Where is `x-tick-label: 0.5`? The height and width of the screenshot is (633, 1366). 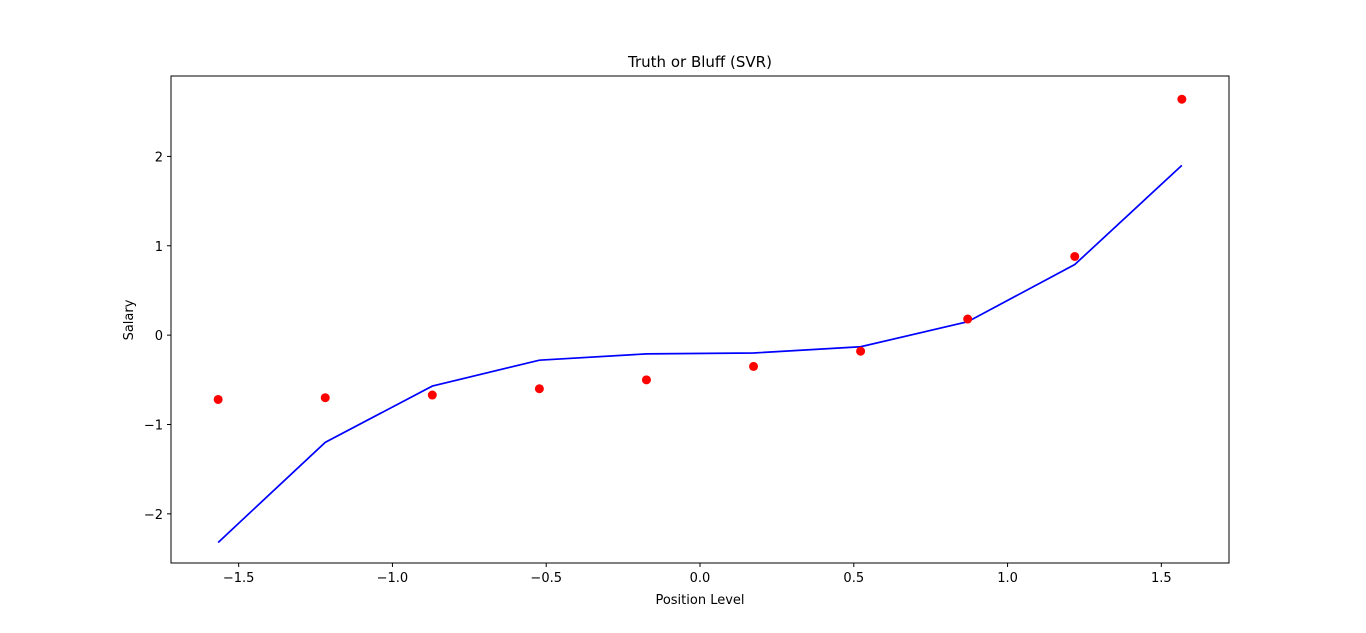
x-tick-label: 0.5 is located at coordinates (853, 578).